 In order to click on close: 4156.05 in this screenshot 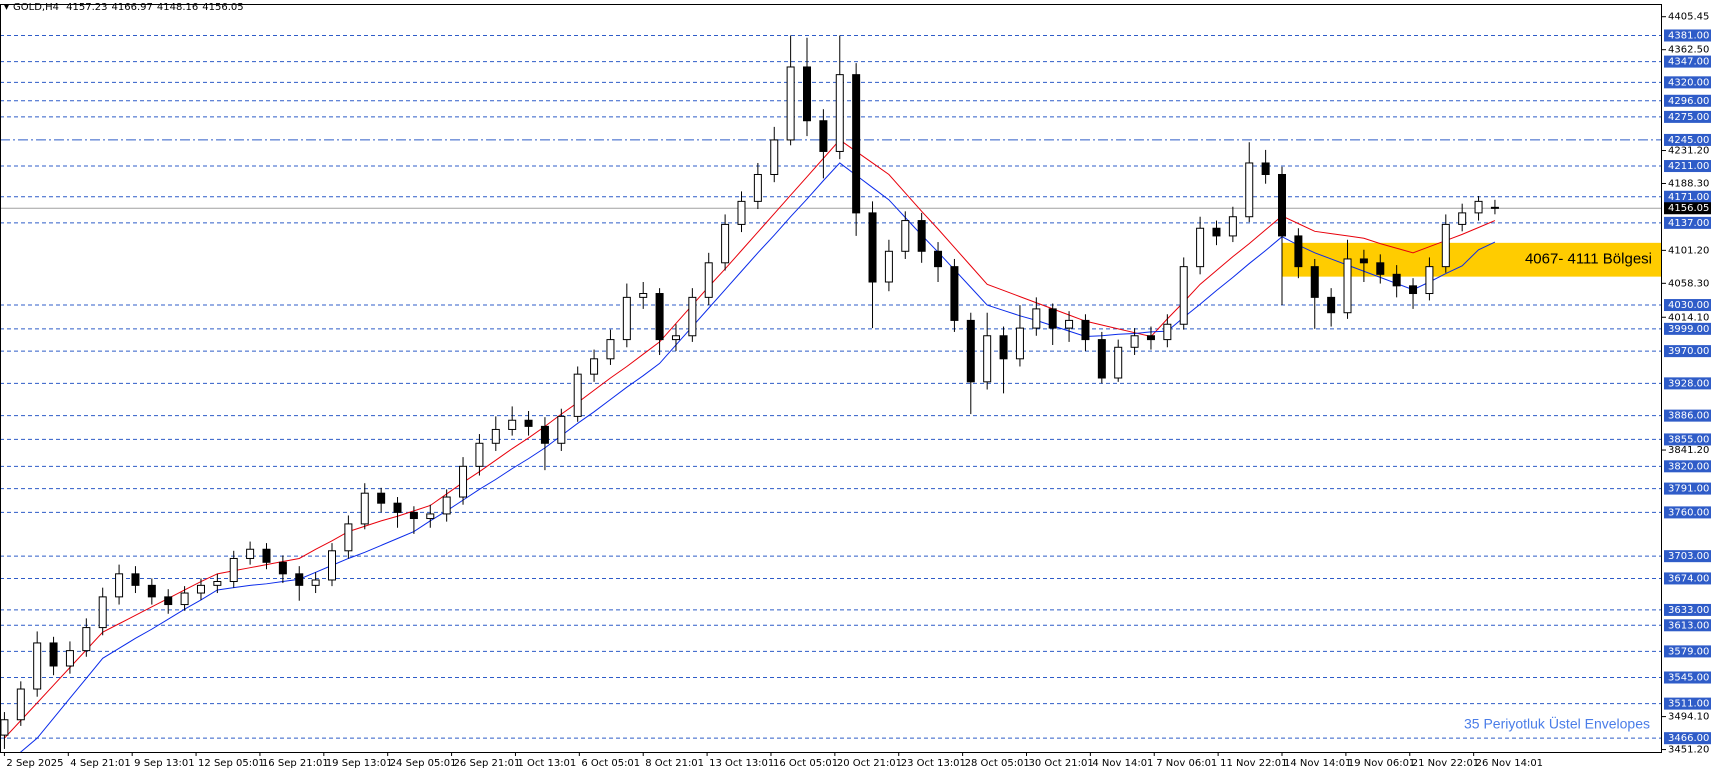, I will do `click(223, 7)`.